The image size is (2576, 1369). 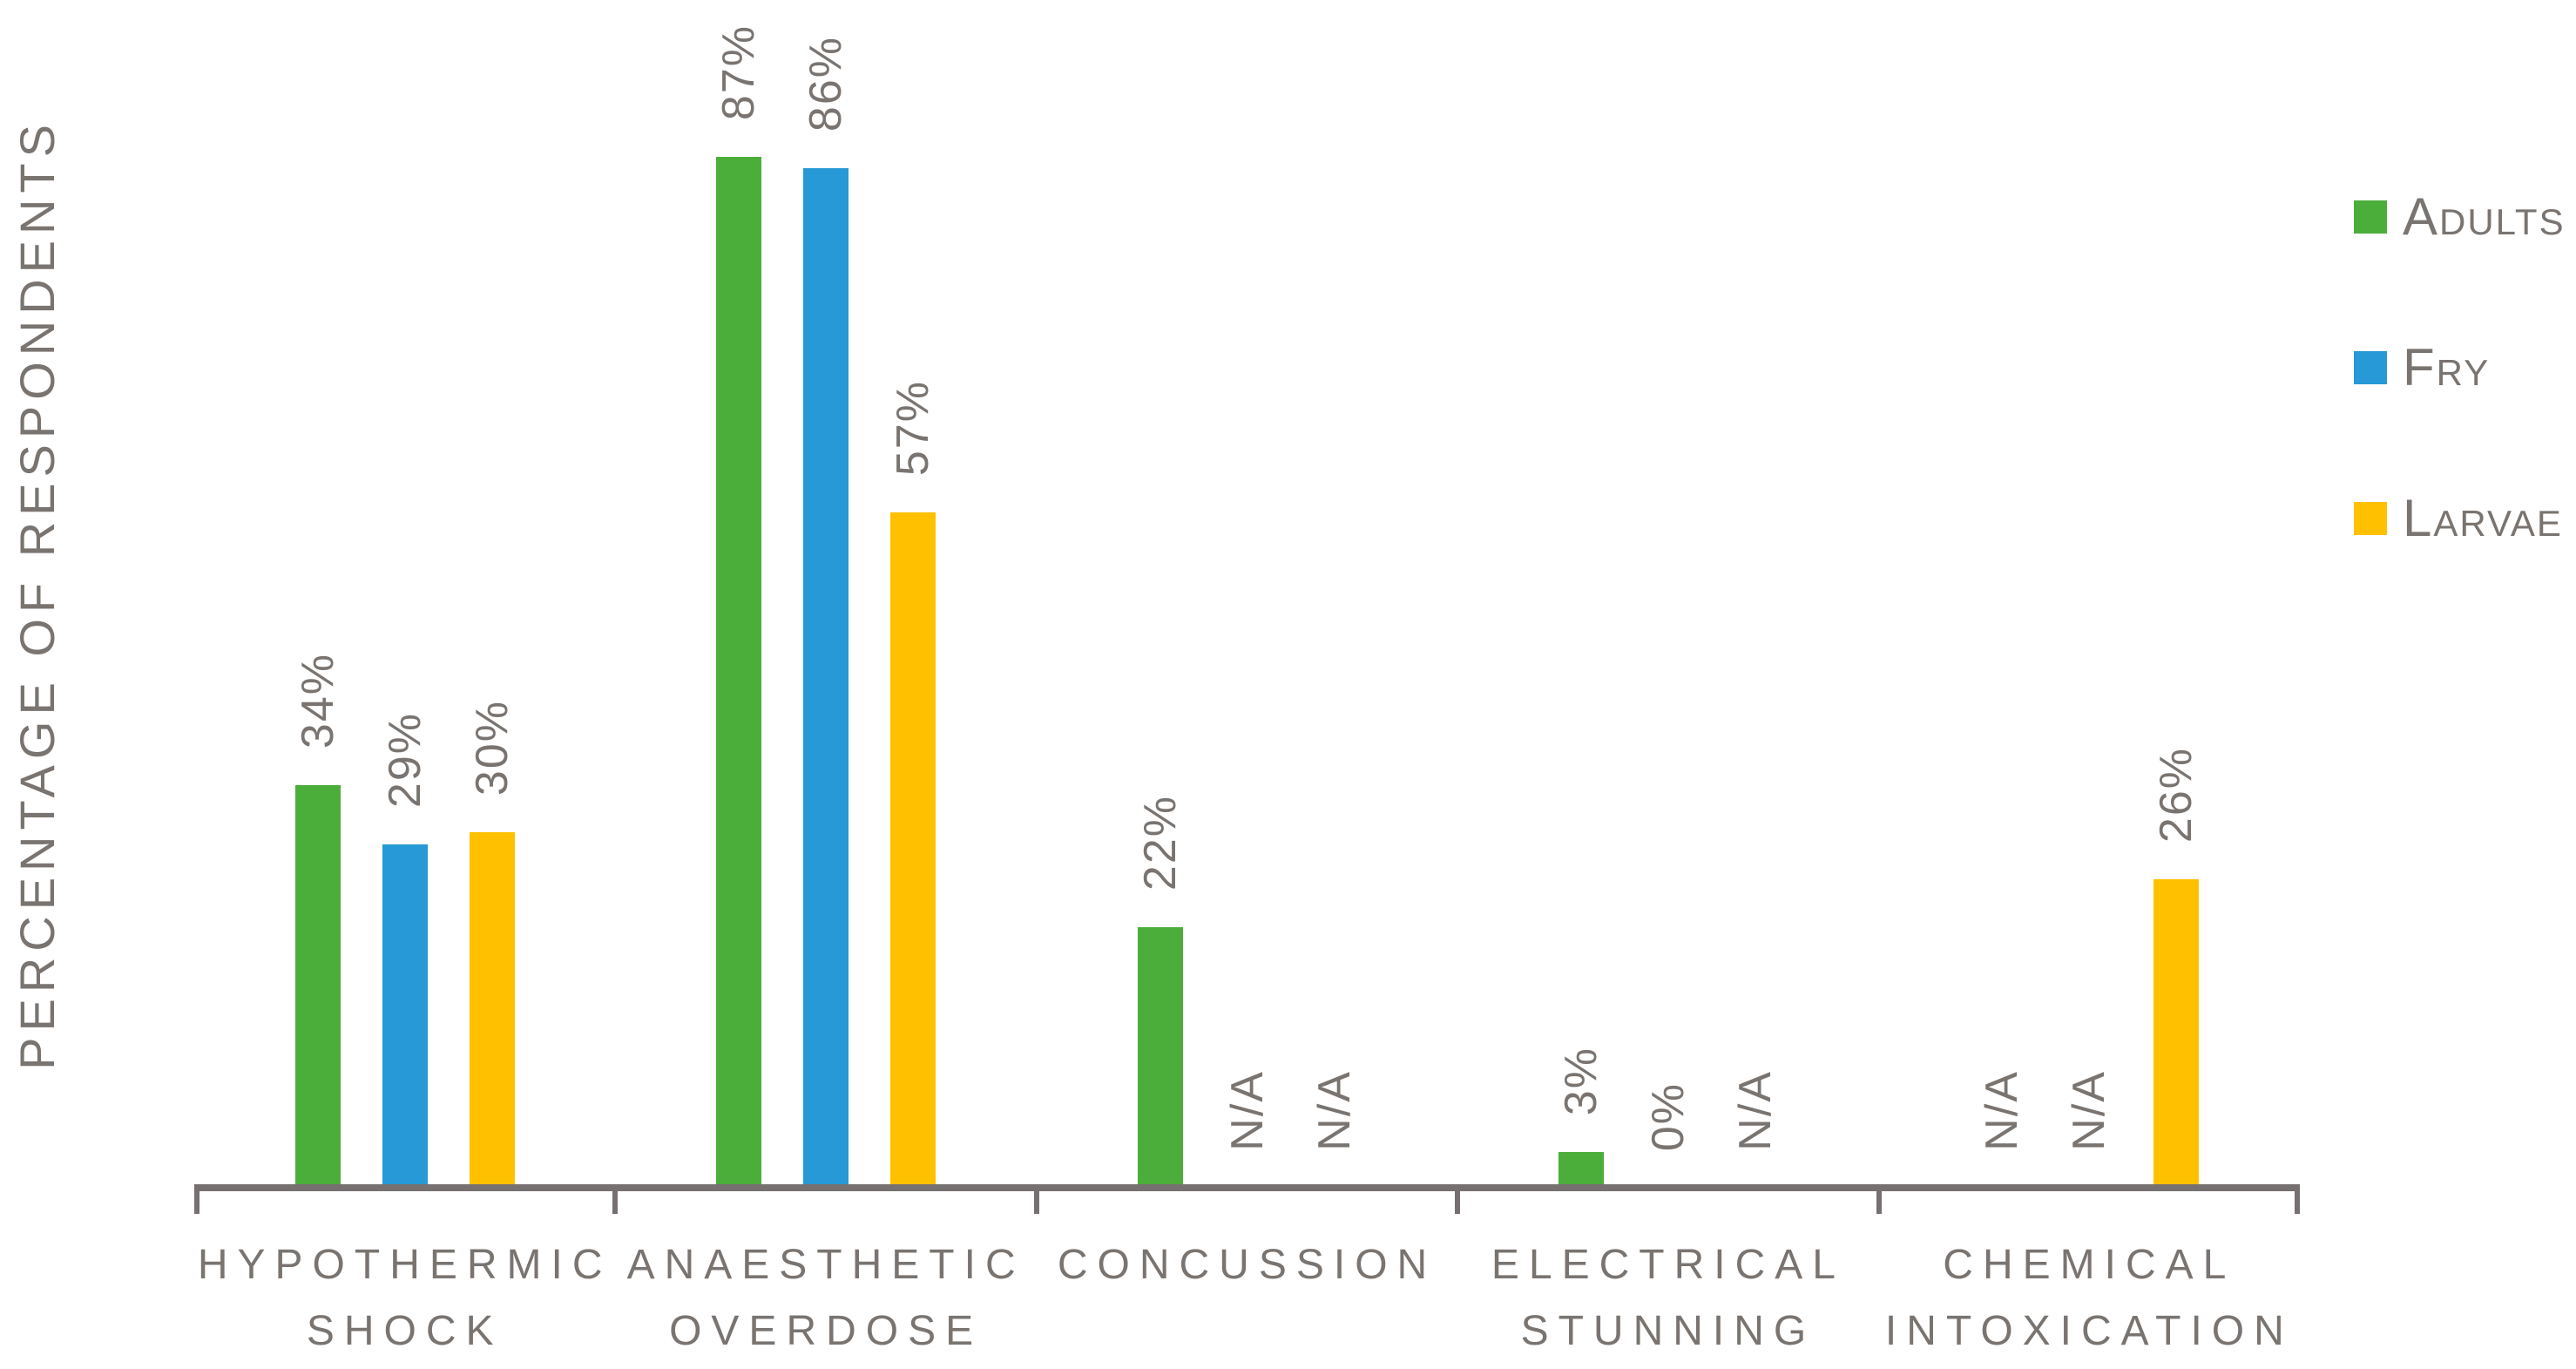 I want to click on y-axis-title: PERCENTAGE OF RESPONDENTS, so click(x=37, y=594).